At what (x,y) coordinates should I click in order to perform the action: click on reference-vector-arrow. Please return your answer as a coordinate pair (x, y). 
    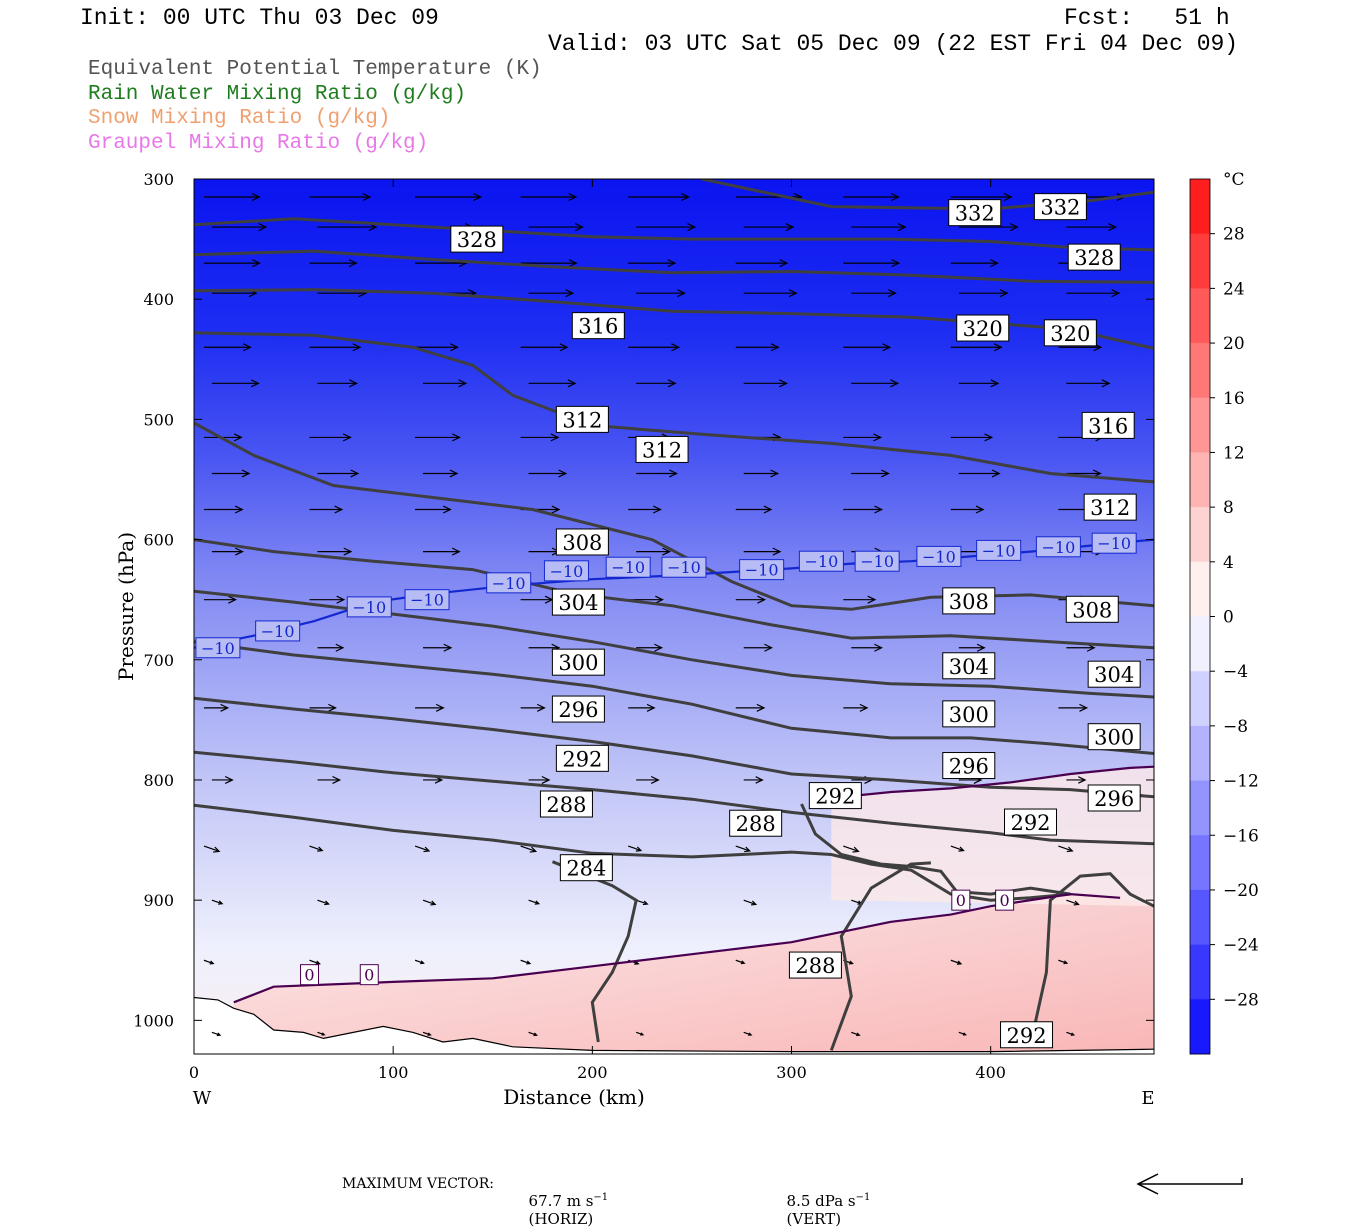
    Looking at the image, I should click on (1189, 1184).